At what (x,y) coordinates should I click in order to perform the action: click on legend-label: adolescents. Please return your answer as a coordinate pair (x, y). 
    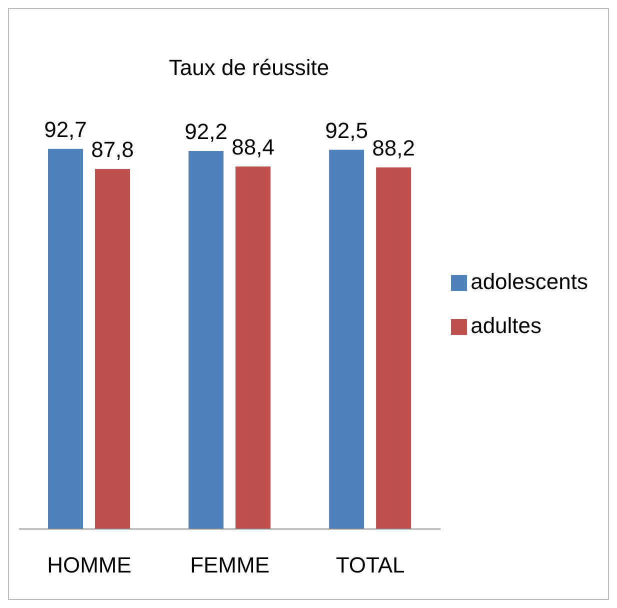
    Looking at the image, I should click on (529, 281).